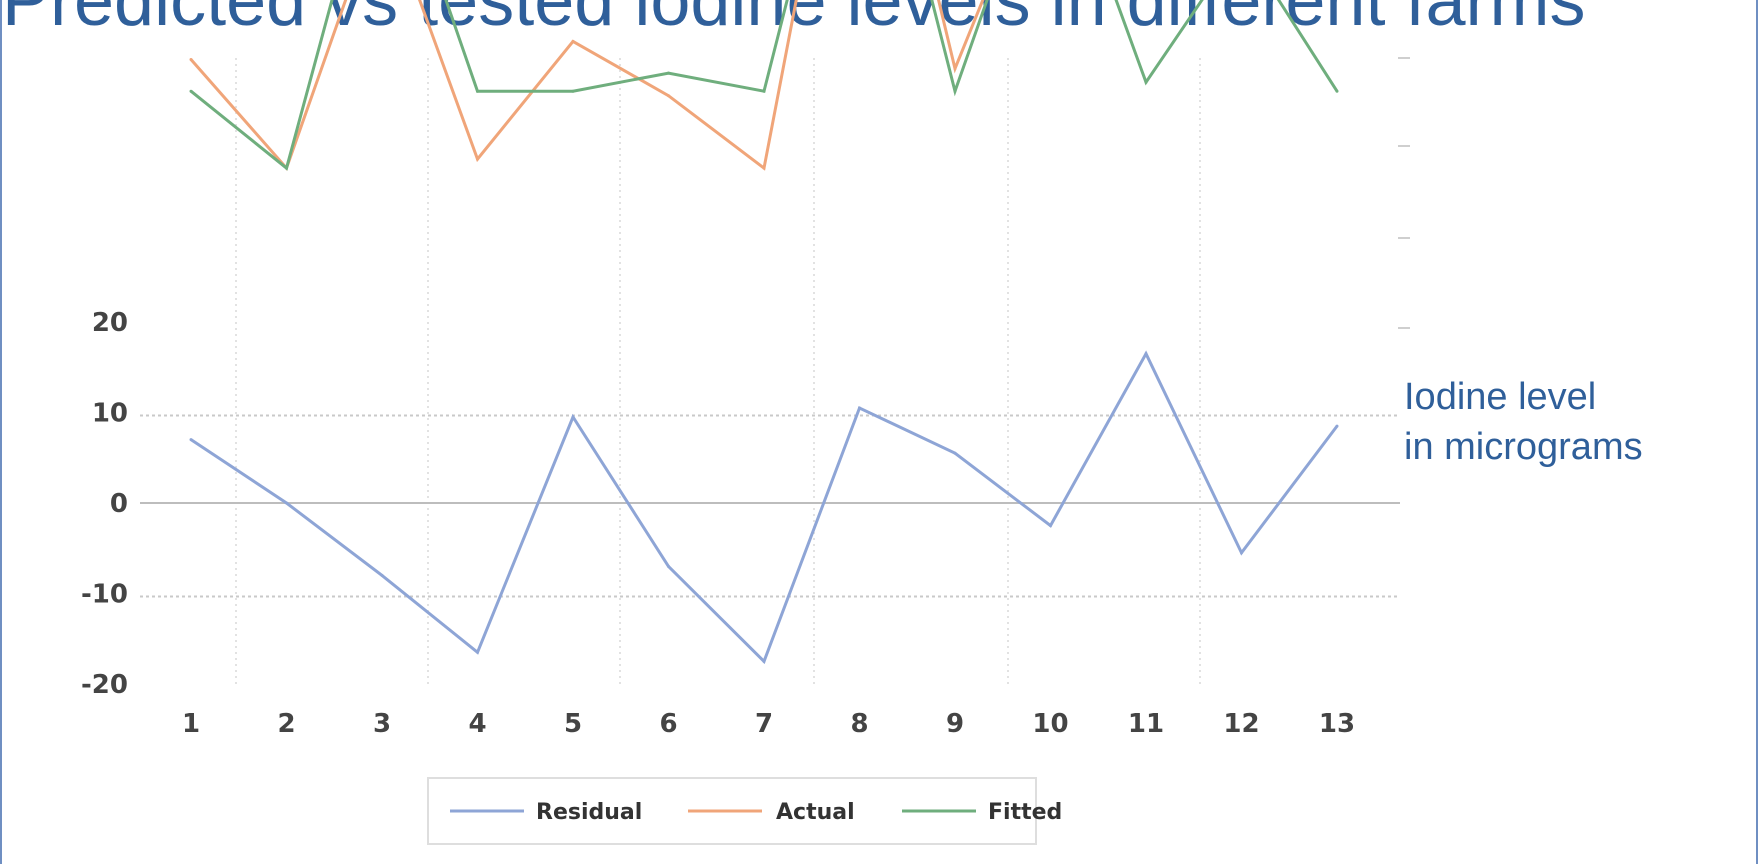 This screenshot has width=1760, height=866. What do you see at coordinates (382, 724) in the screenshot?
I see `x-tick-label: 3` at bounding box center [382, 724].